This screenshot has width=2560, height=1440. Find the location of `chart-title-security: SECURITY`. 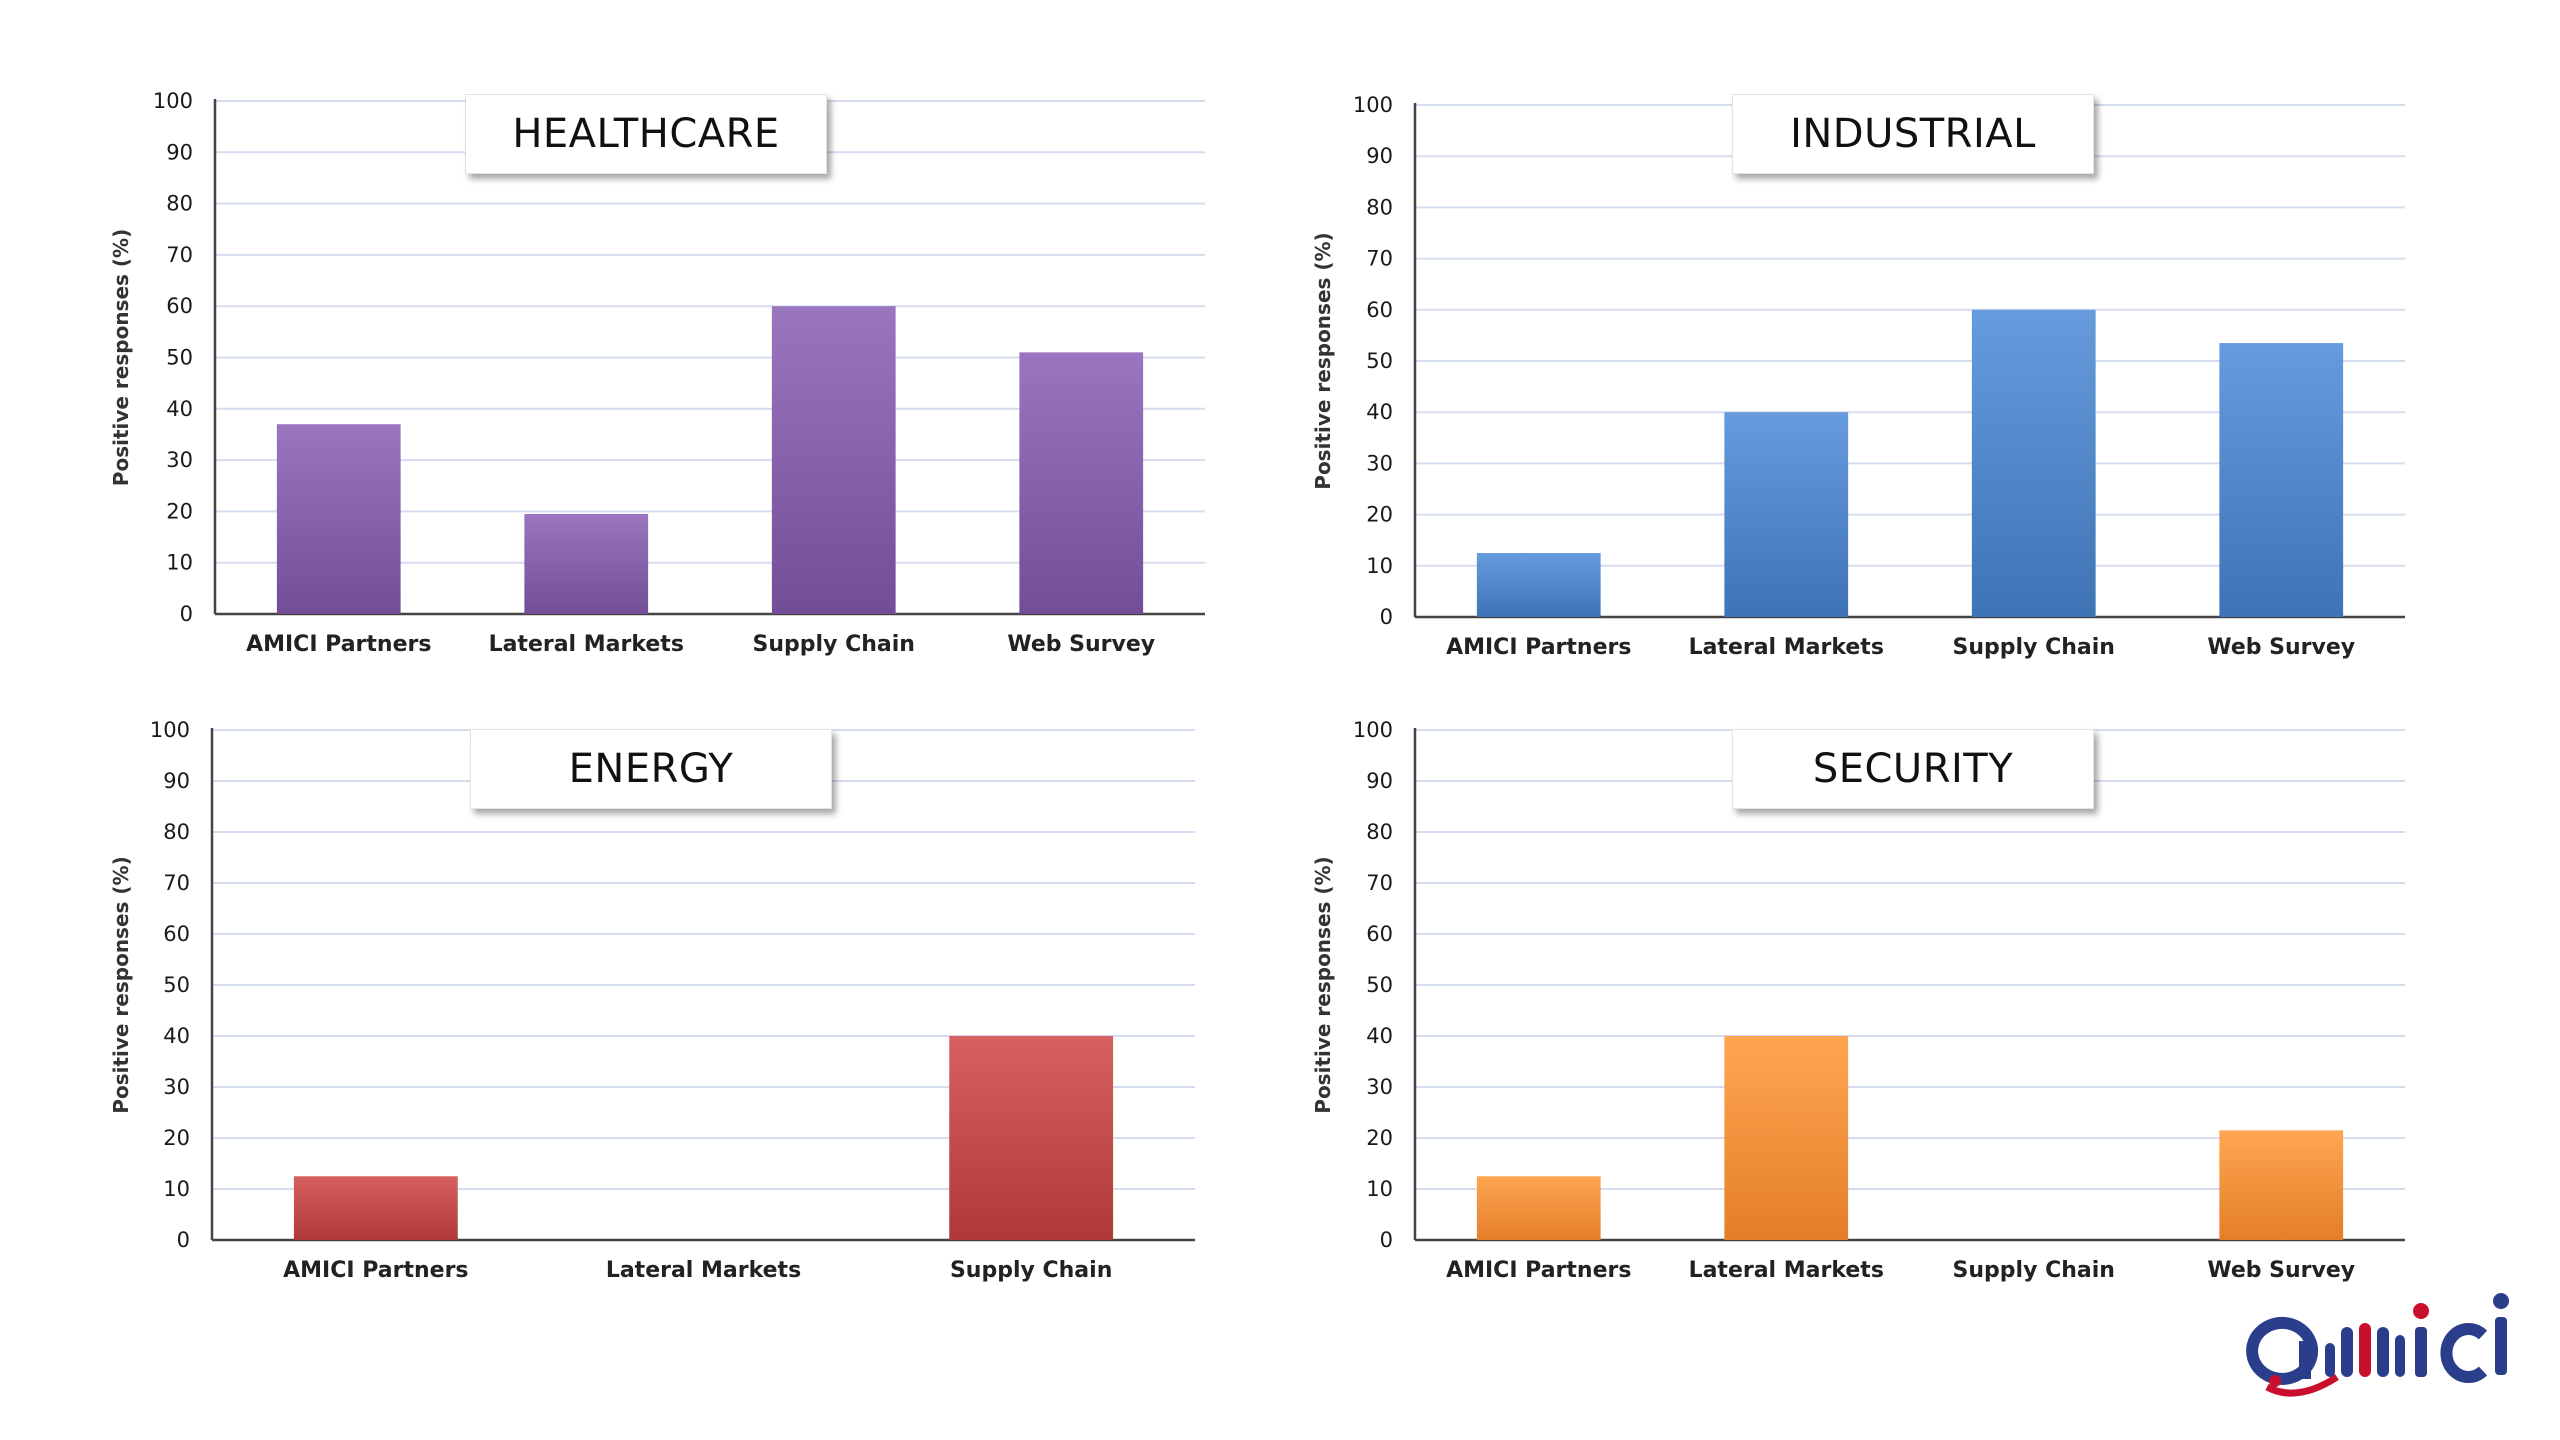

chart-title-security: SECURITY is located at coordinates (1913, 769).